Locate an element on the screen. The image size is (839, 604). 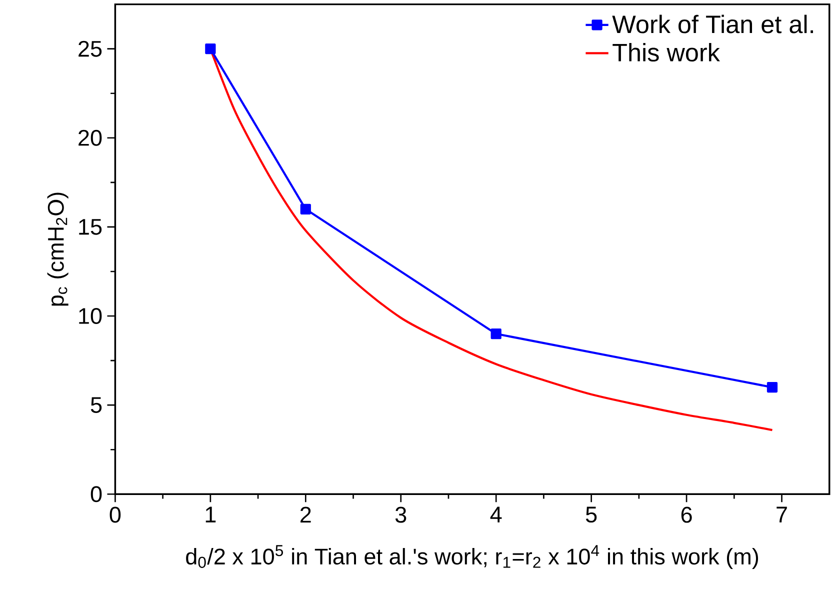
y-tick-label: 0 is located at coordinates (96, 494).